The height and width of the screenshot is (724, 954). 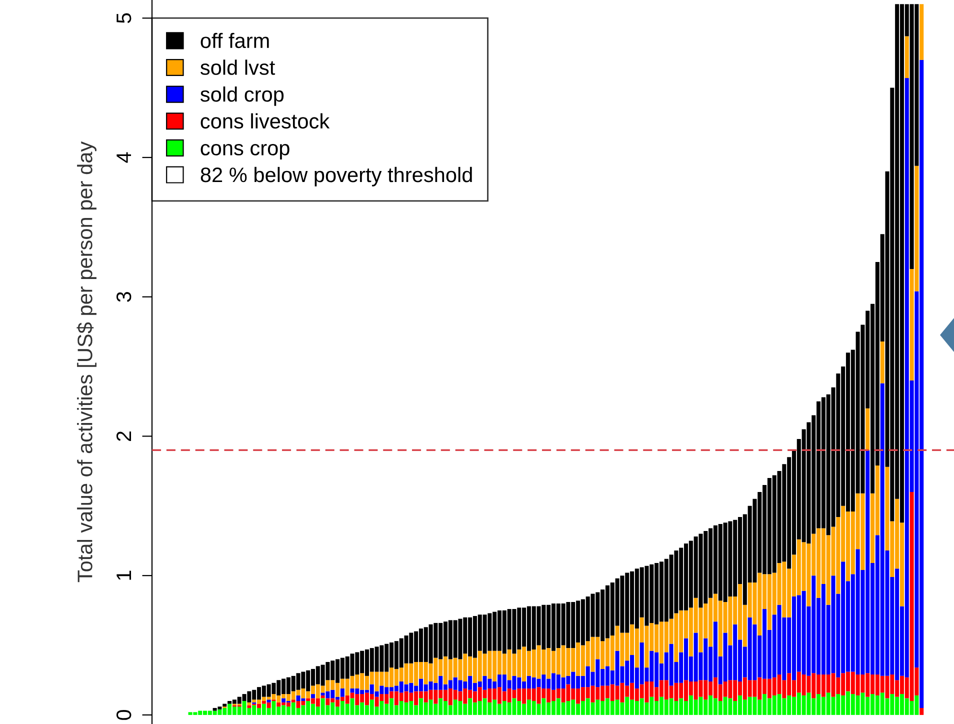 I want to click on y-tick-label: 3, so click(x=124, y=297).